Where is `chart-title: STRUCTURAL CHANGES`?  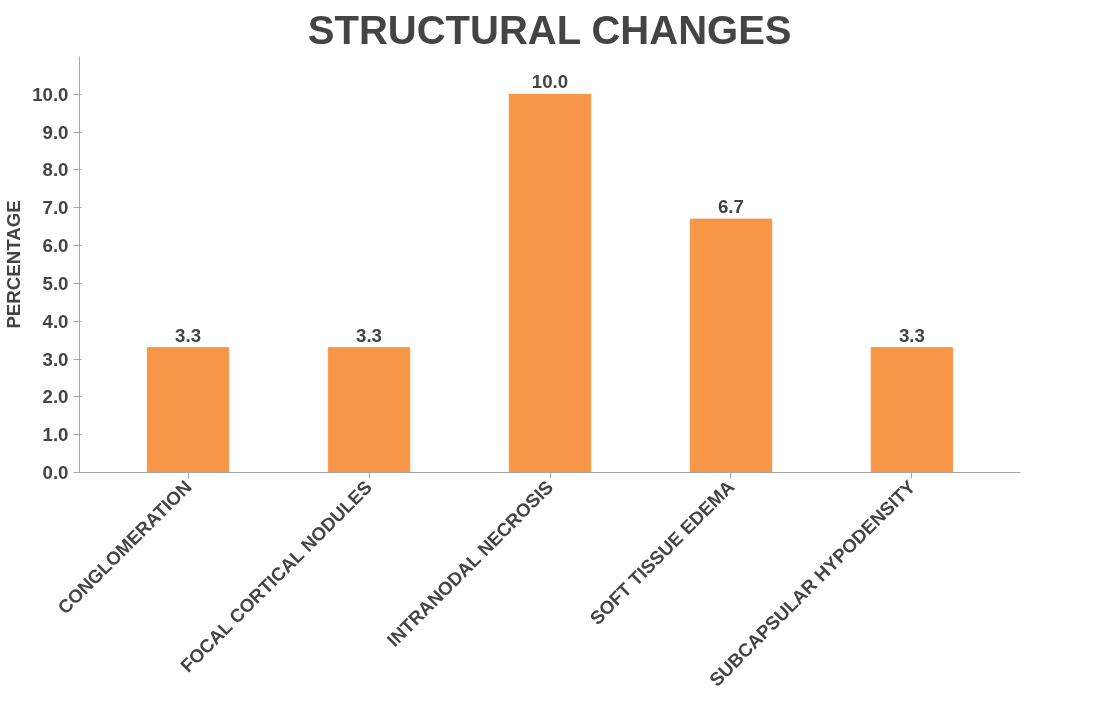
chart-title: STRUCTURAL CHANGES is located at coordinates (549, 29).